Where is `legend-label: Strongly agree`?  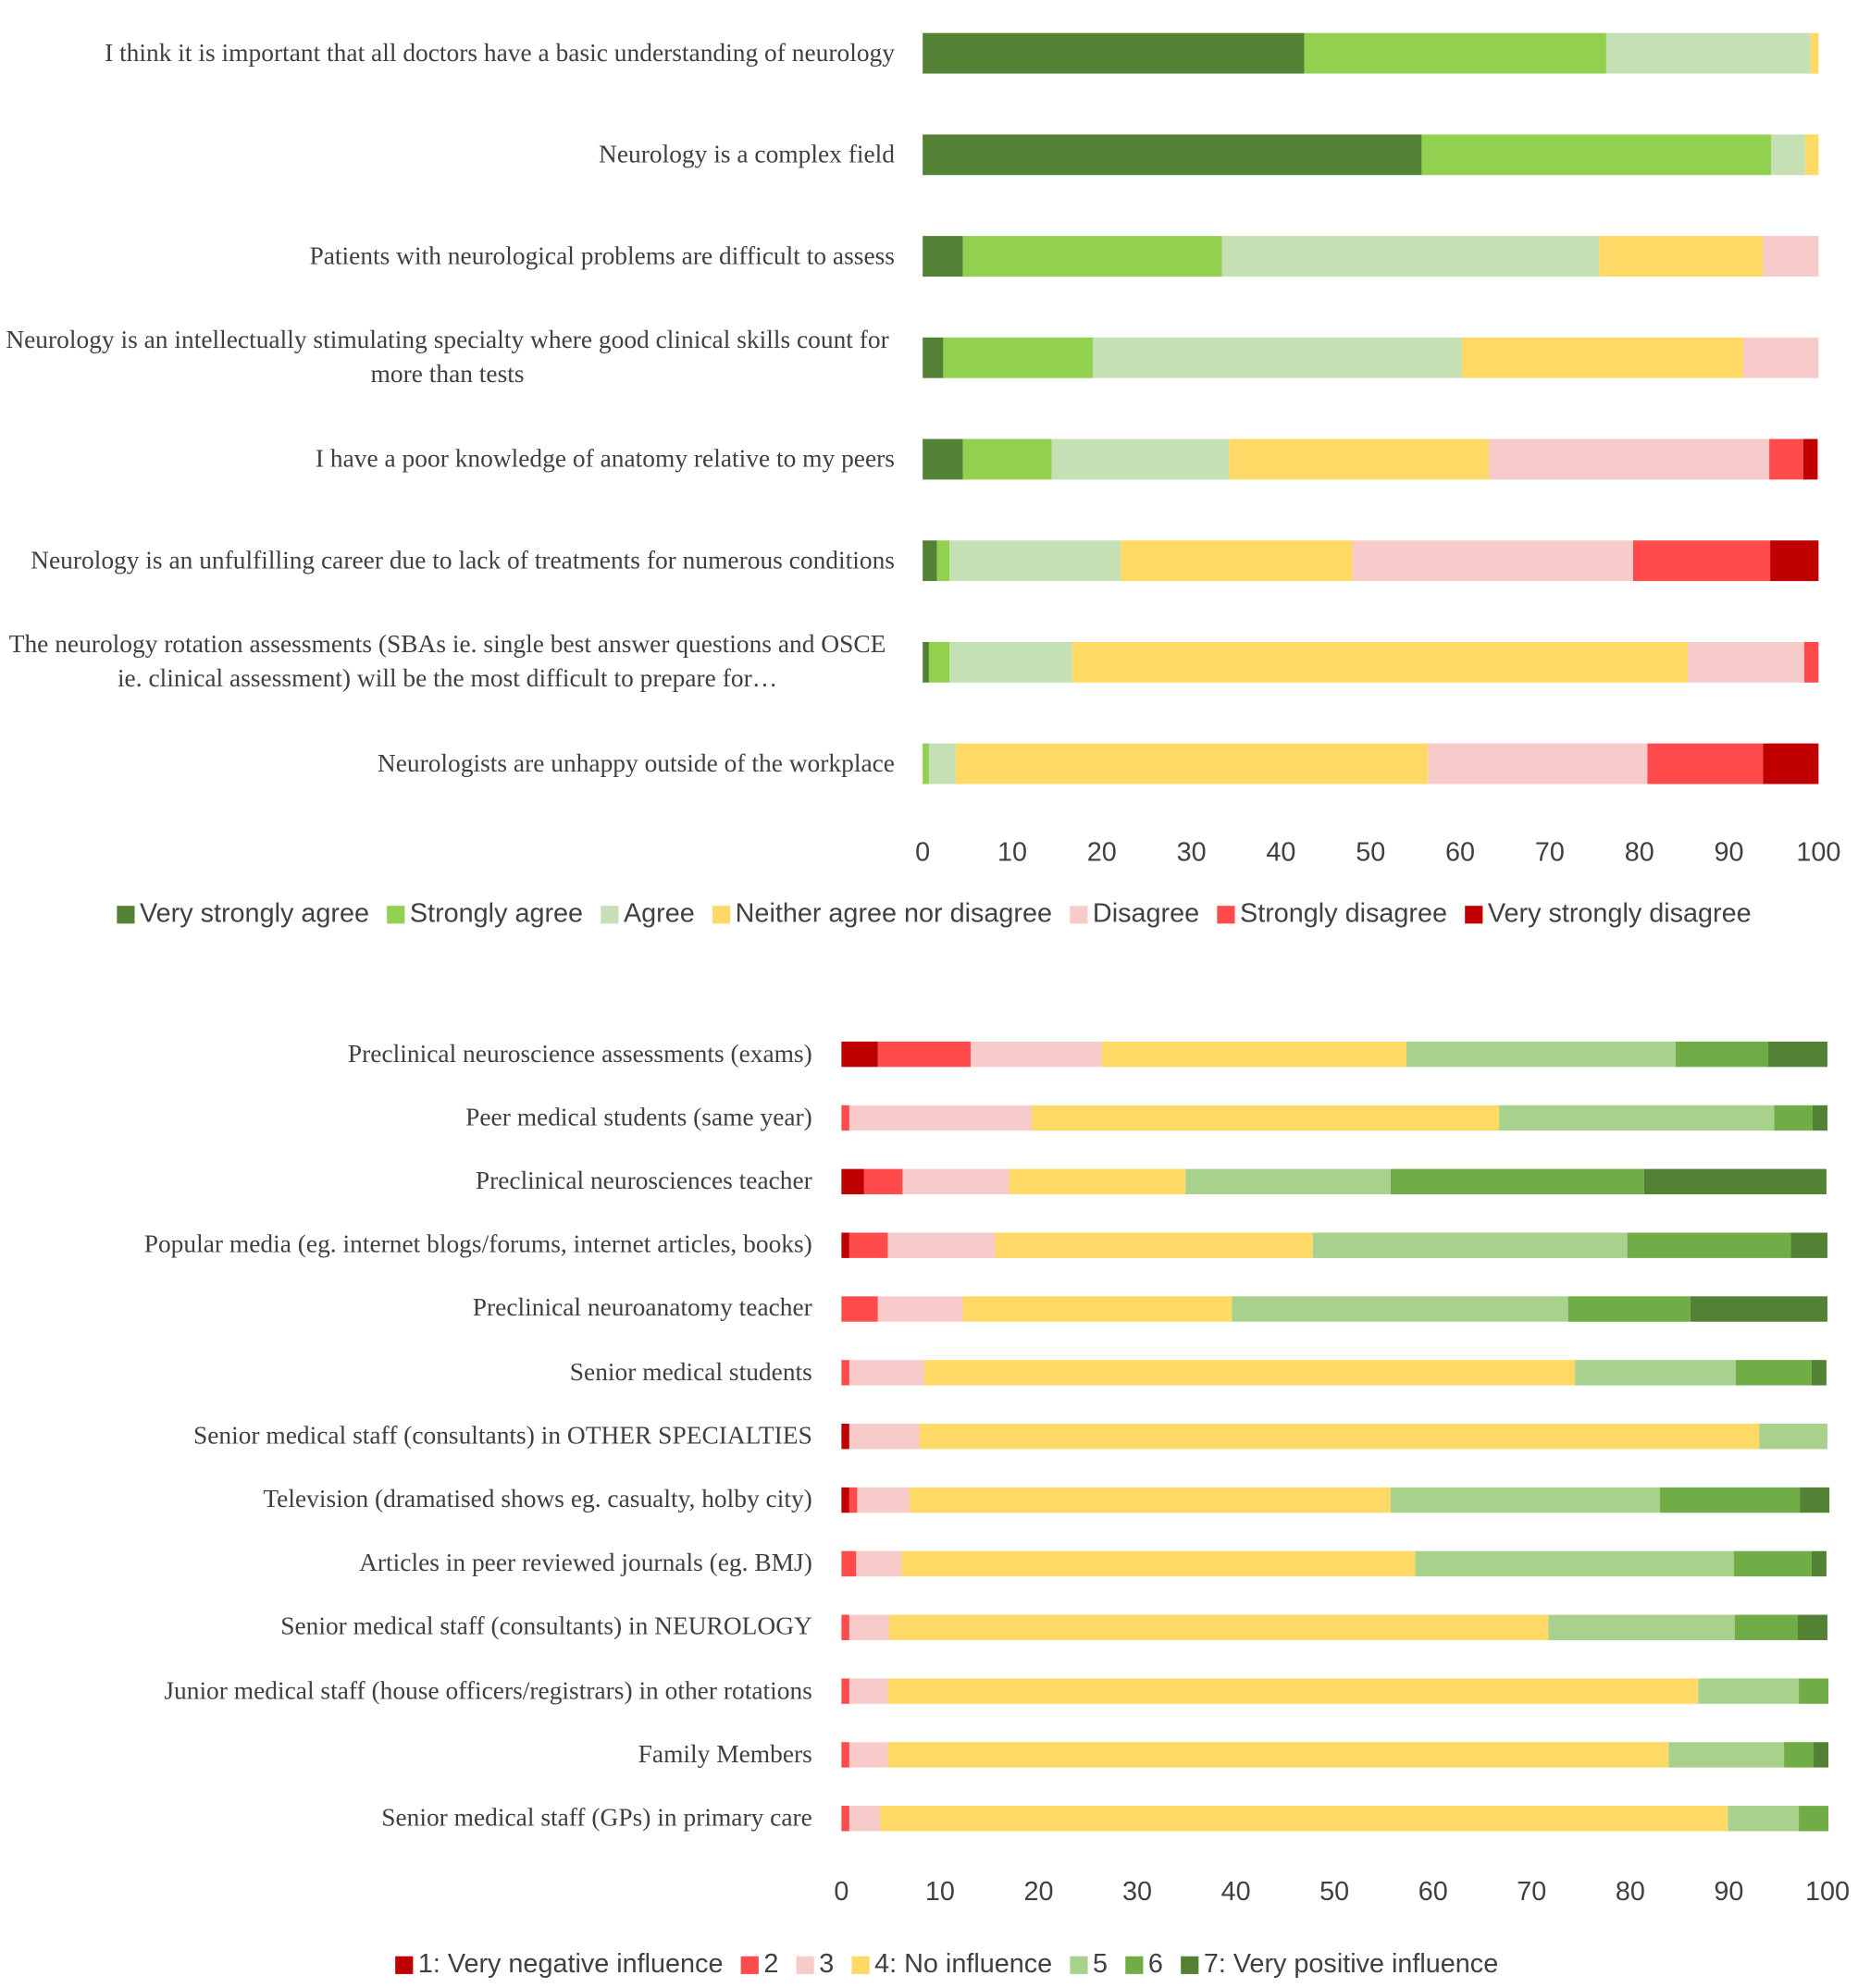 legend-label: Strongly agree is located at coordinates (496, 913).